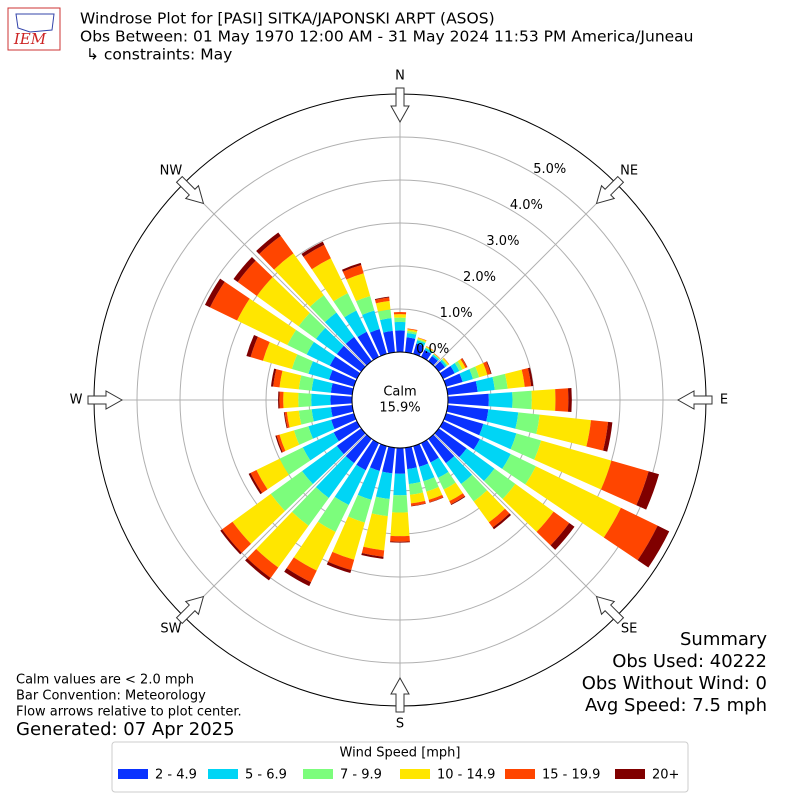 The height and width of the screenshot is (800, 800). I want to click on summary-line: Obs Without Wind: 0, so click(674, 683).